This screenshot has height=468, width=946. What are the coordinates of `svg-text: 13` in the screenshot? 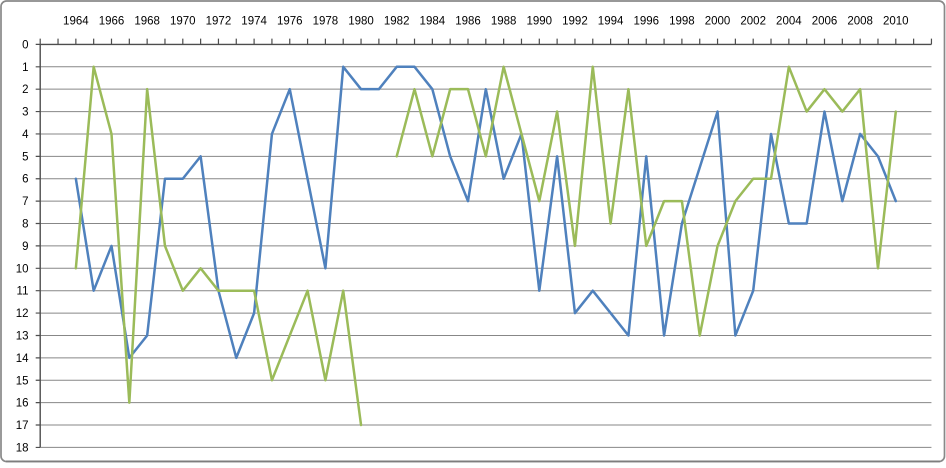 It's located at (22, 336).